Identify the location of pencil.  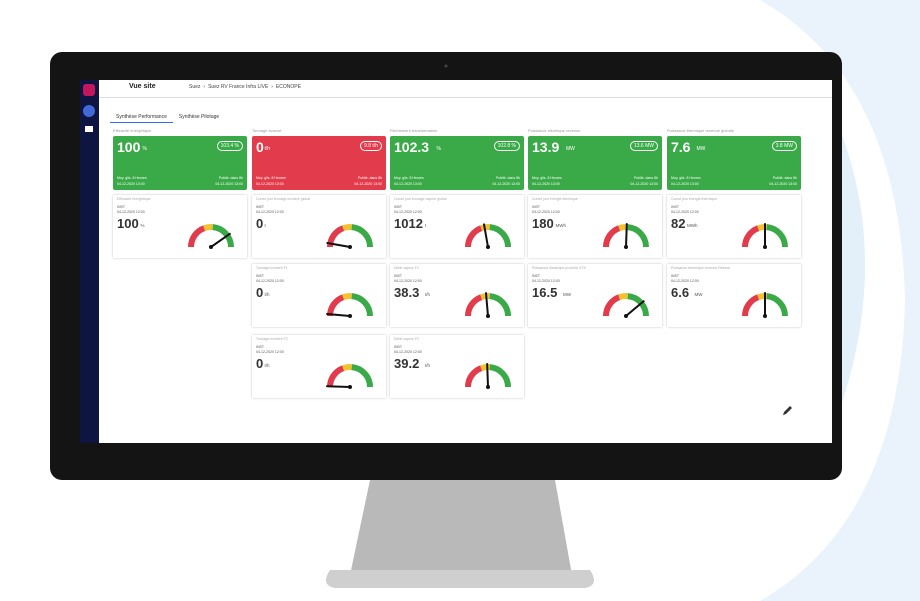
(787, 410).